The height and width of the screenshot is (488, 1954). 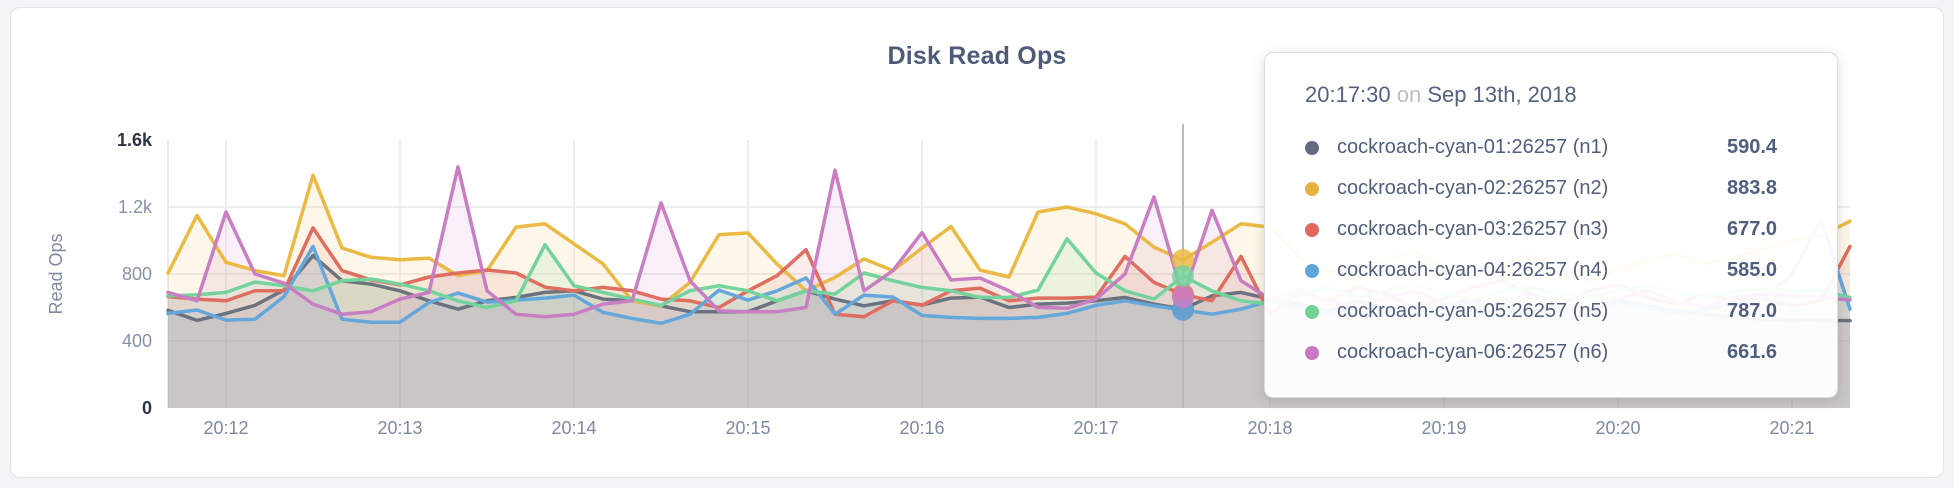 What do you see at coordinates (147, 408) in the screenshot?
I see `svg-text: 0` at bounding box center [147, 408].